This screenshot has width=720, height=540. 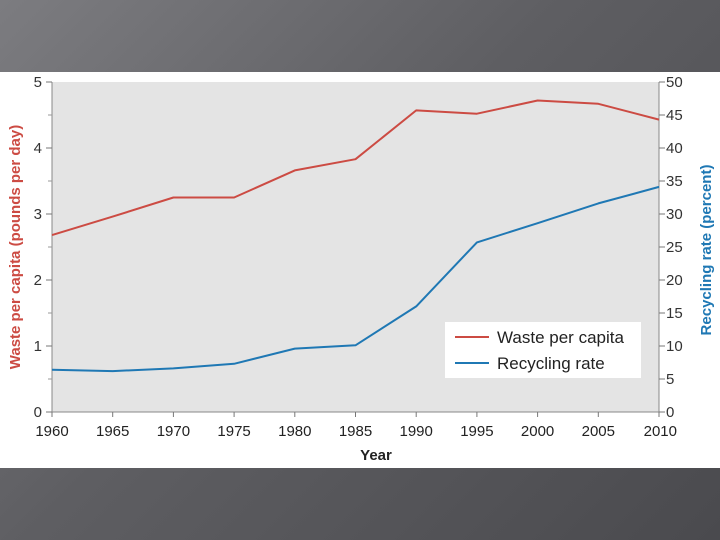 I want to click on right-tick-label: 35, so click(x=674, y=181).